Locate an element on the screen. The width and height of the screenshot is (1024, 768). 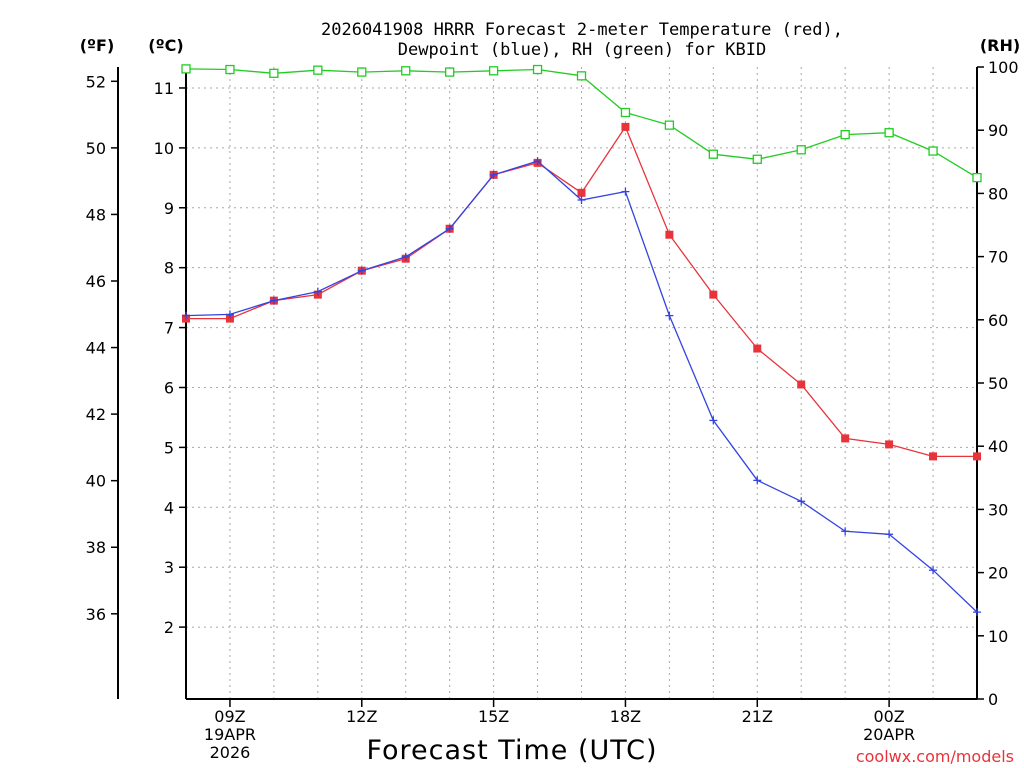
rh-tick-label: 50 is located at coordinates (998, 383).